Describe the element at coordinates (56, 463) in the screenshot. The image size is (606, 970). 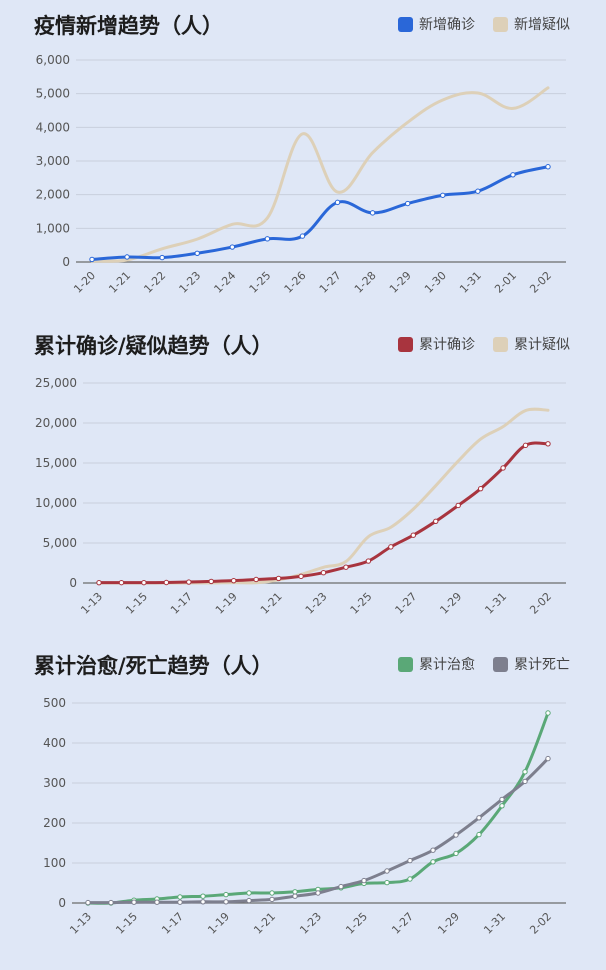
I see `y-tick-label: 15,000` at that location.